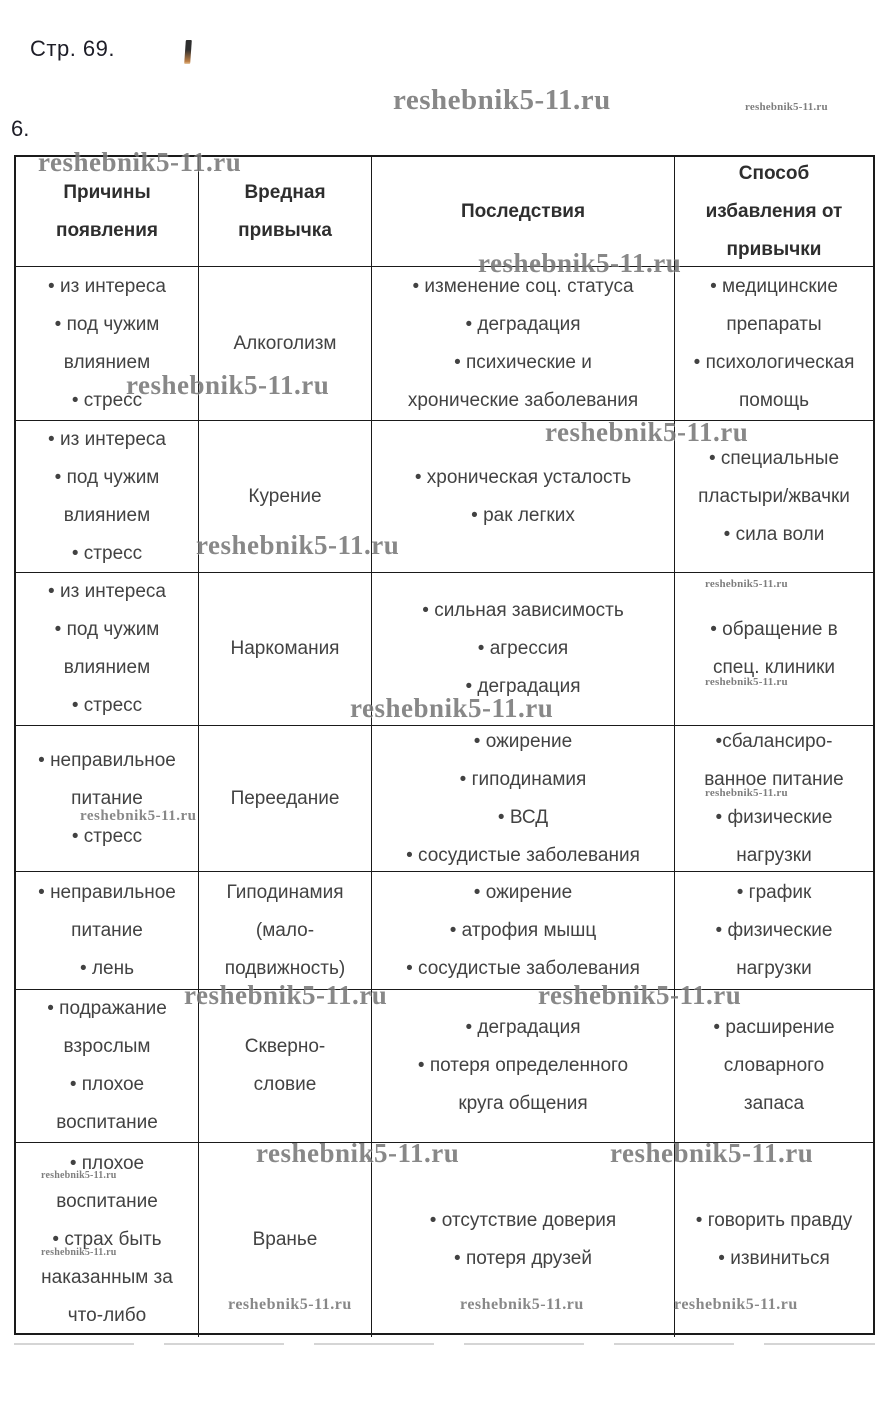 The image size is (880, 1414). What do you see at coordinates (774, 1221) in the screenshot?
I see `remedy-item: говорить правду` at bounding box center [774, 1221].